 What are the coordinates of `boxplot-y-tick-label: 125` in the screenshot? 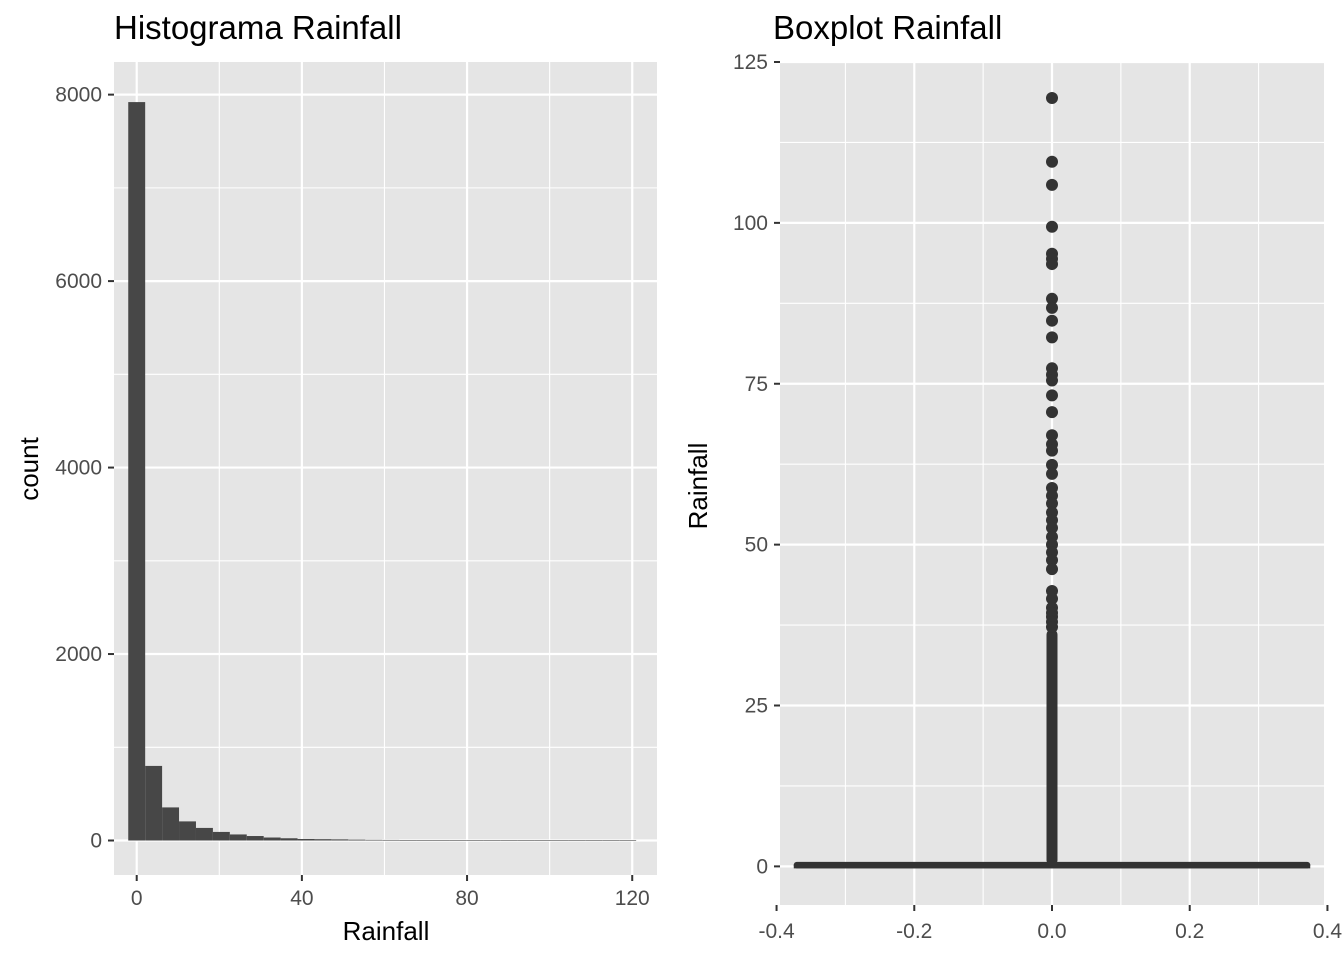 It's located at (750, 62).